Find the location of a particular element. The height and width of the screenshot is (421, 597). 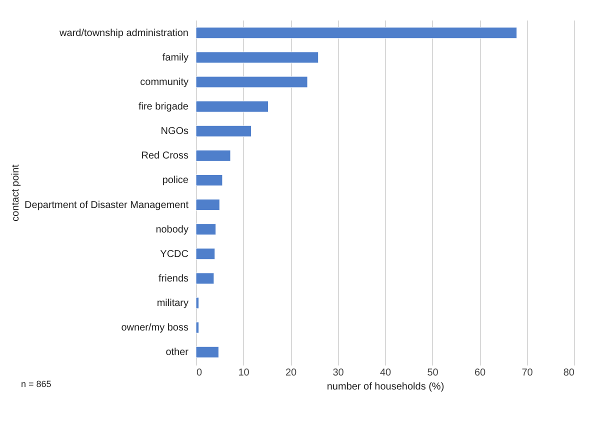

y-tick-label: other is located at coordinates (178, 352).